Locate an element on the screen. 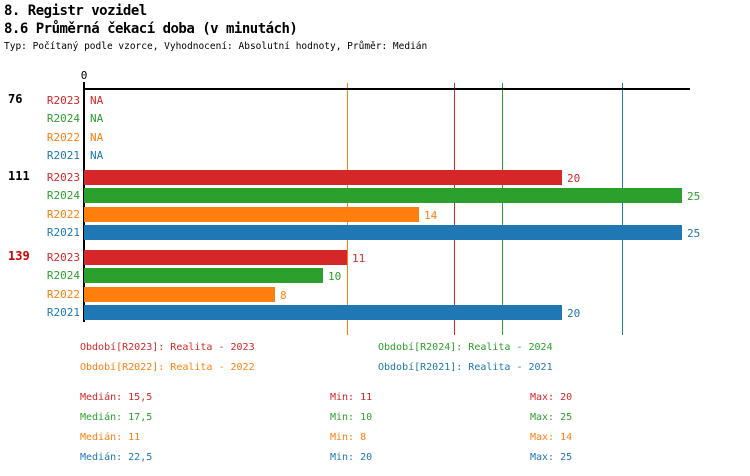 This screenshot has width=750, height=476. median-line-R2023 is located at coordinates (455, 209).